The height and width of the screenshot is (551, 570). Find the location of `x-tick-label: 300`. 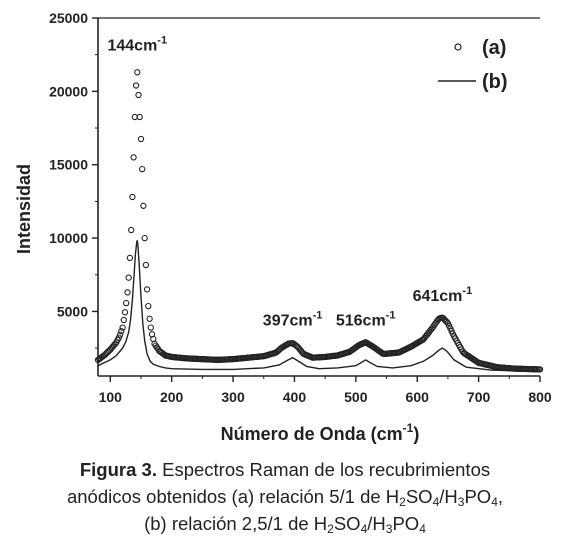

x-tick-label: 300 is located at coordinates (233, 397).